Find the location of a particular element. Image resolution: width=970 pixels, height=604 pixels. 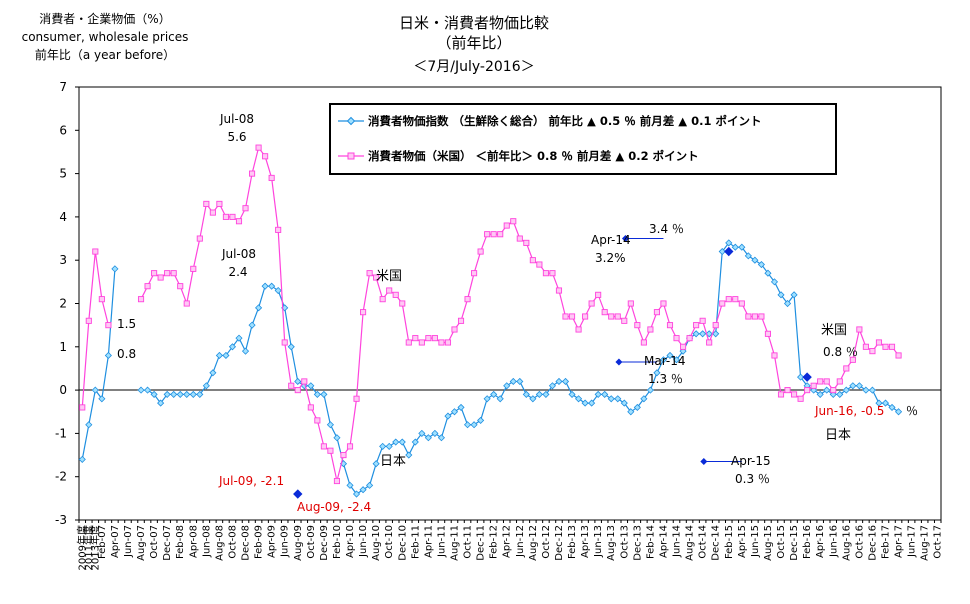

x-tick-label: Jun-15 is located at coordinates (755, 541).